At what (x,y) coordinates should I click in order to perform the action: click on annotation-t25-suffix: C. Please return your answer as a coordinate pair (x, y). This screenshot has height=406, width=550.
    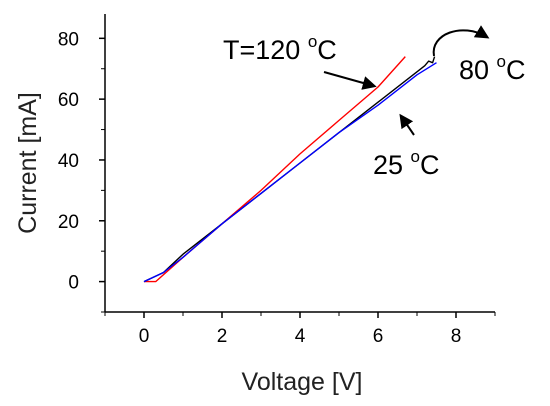
    Looking at the image, I should click on (430, 165).